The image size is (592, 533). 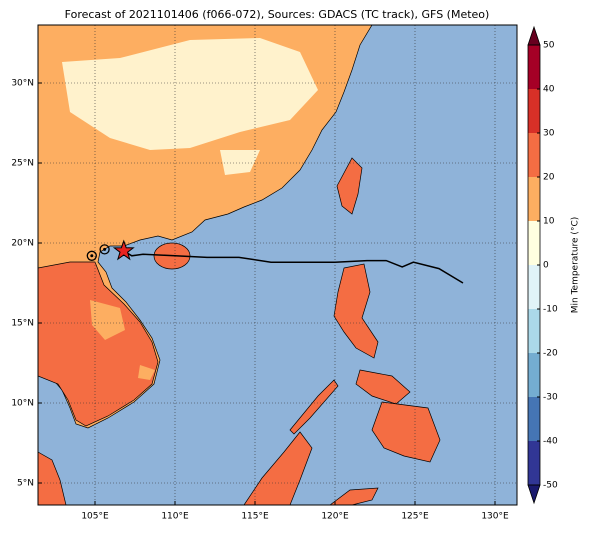 What do you see at coordinates (534, 494) in the screenshot?
I see `colorbar-under` at bounding box center [534, 494].